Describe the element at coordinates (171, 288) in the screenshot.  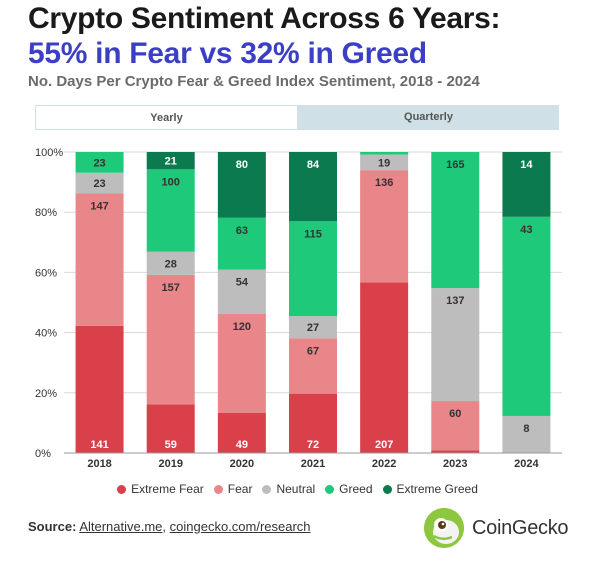
I see `data-label: 157` at that location.